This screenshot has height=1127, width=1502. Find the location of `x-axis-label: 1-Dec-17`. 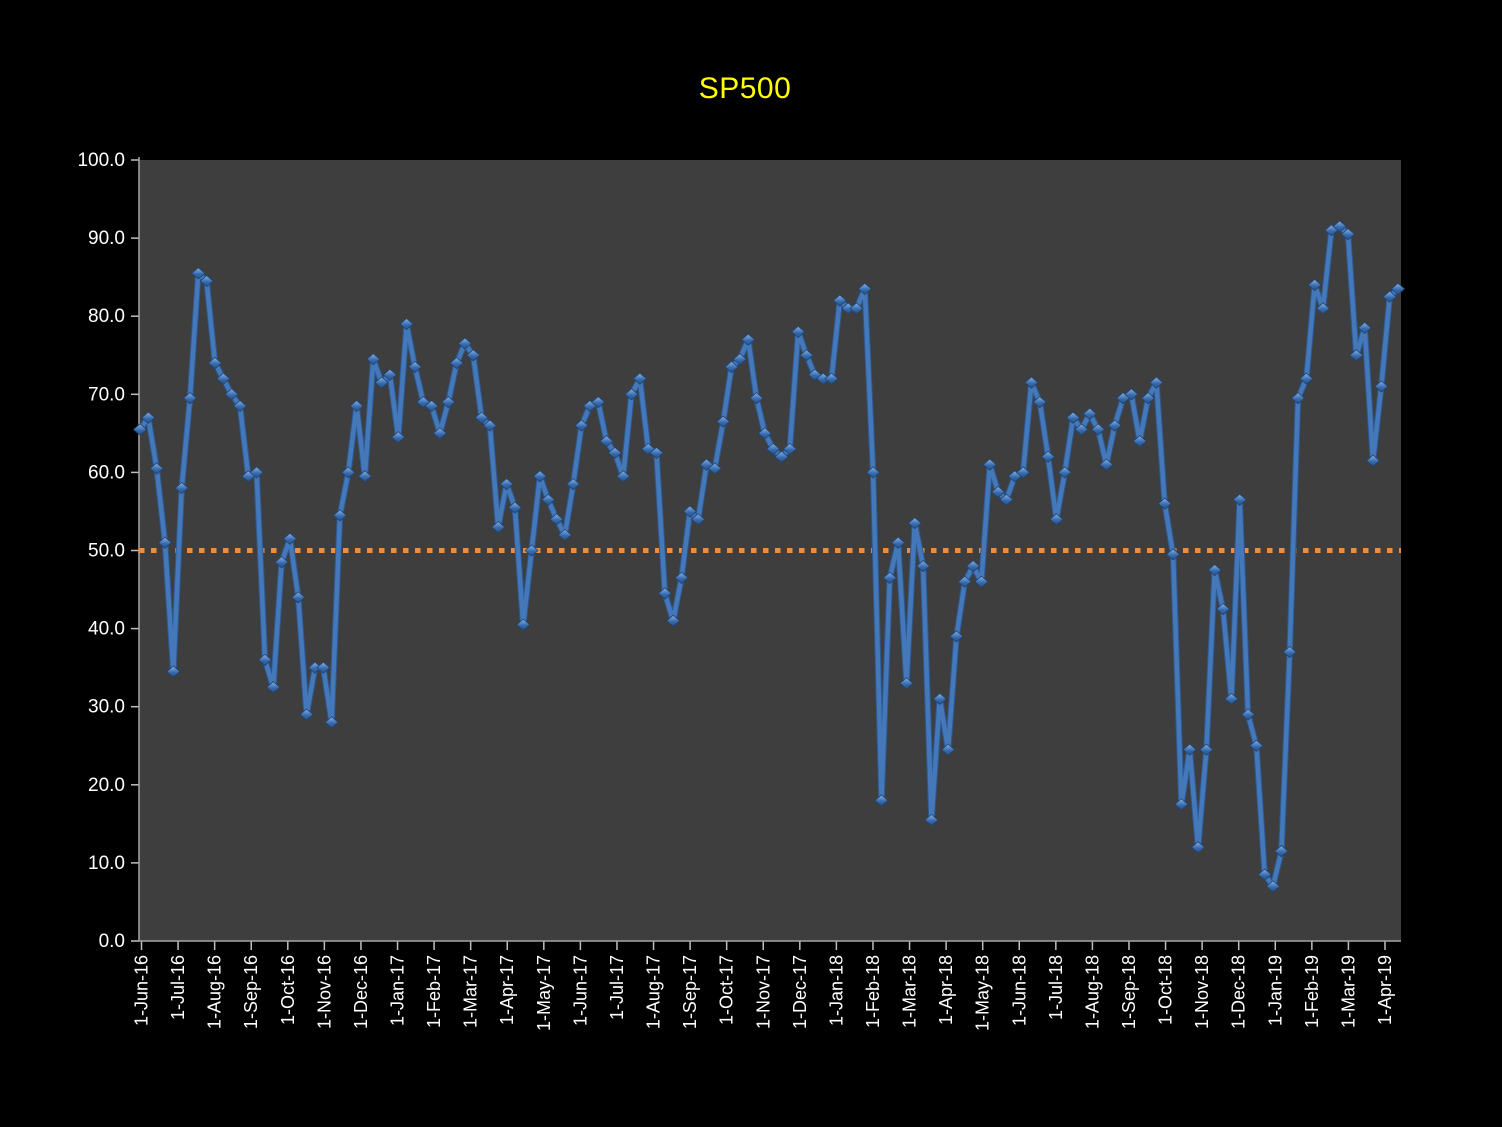

x-axis-label: 1-Dec-17 is located at coordinates (800, 992).